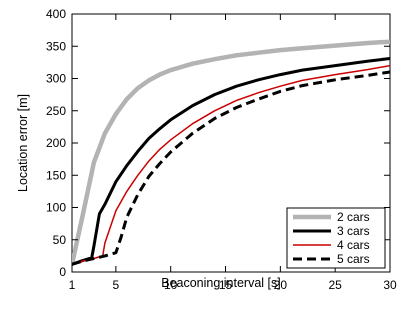 The image size is (404, 322). I want to click on y-tick-label: 250, so click(56, 111).